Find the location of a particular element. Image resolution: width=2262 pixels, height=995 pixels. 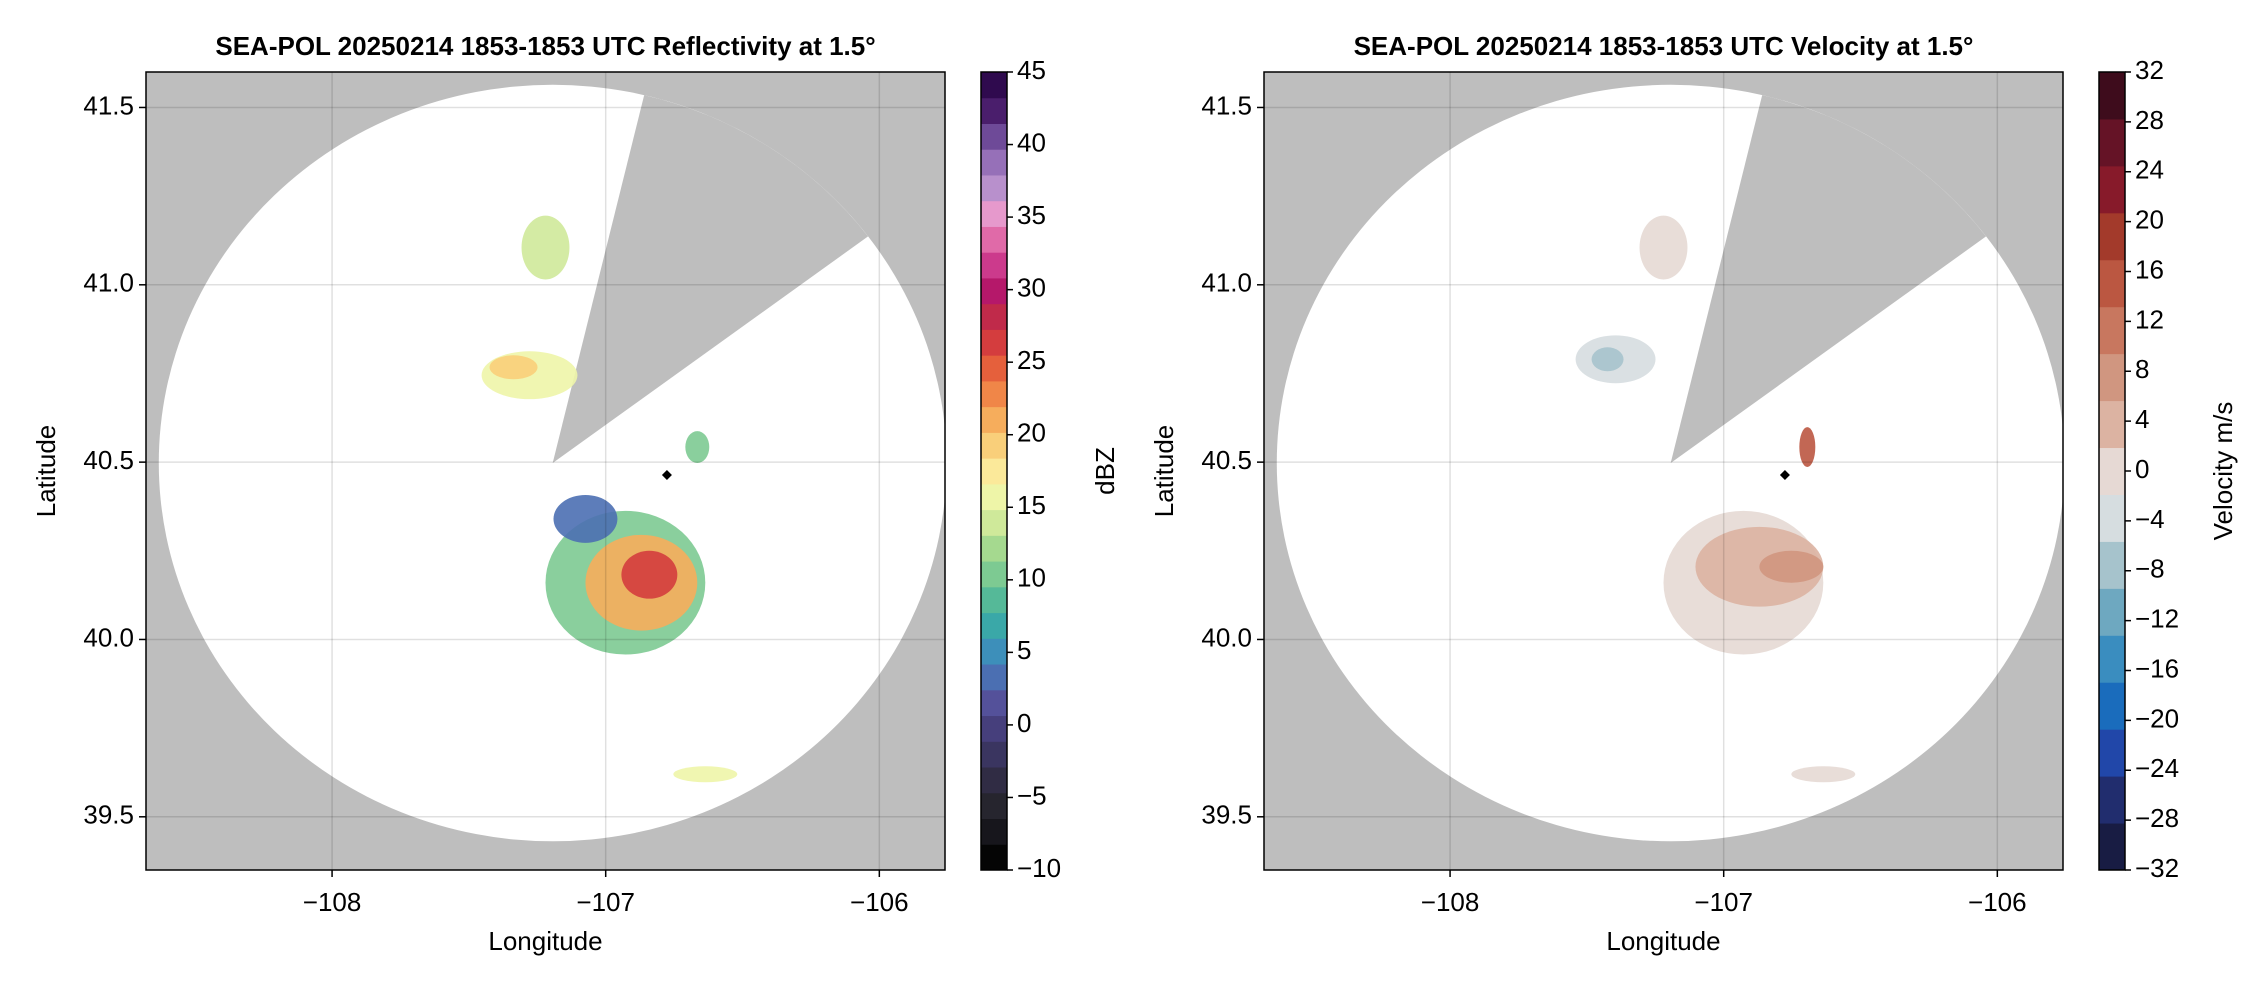

colorbar-tick-label: 15 is located at coordinates (1031, 505).